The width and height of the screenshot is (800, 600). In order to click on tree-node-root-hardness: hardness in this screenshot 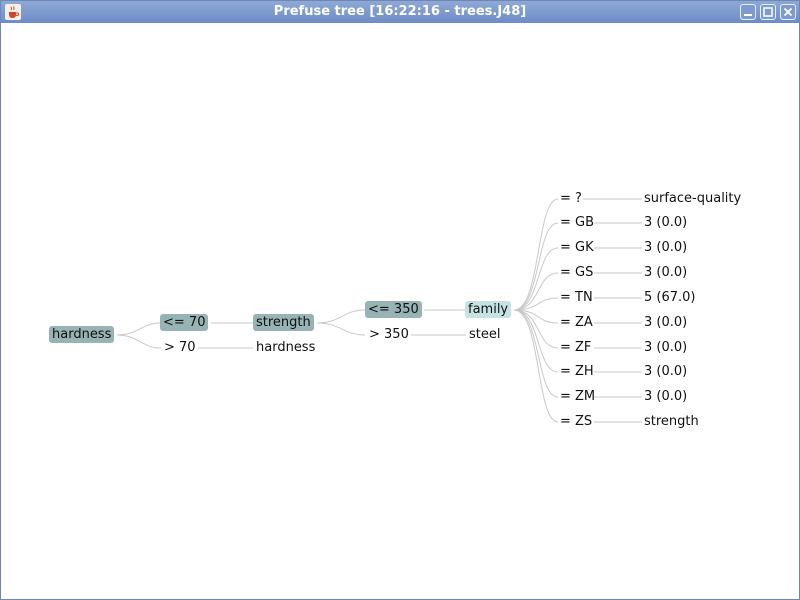, I will do `click(82, 334)`.